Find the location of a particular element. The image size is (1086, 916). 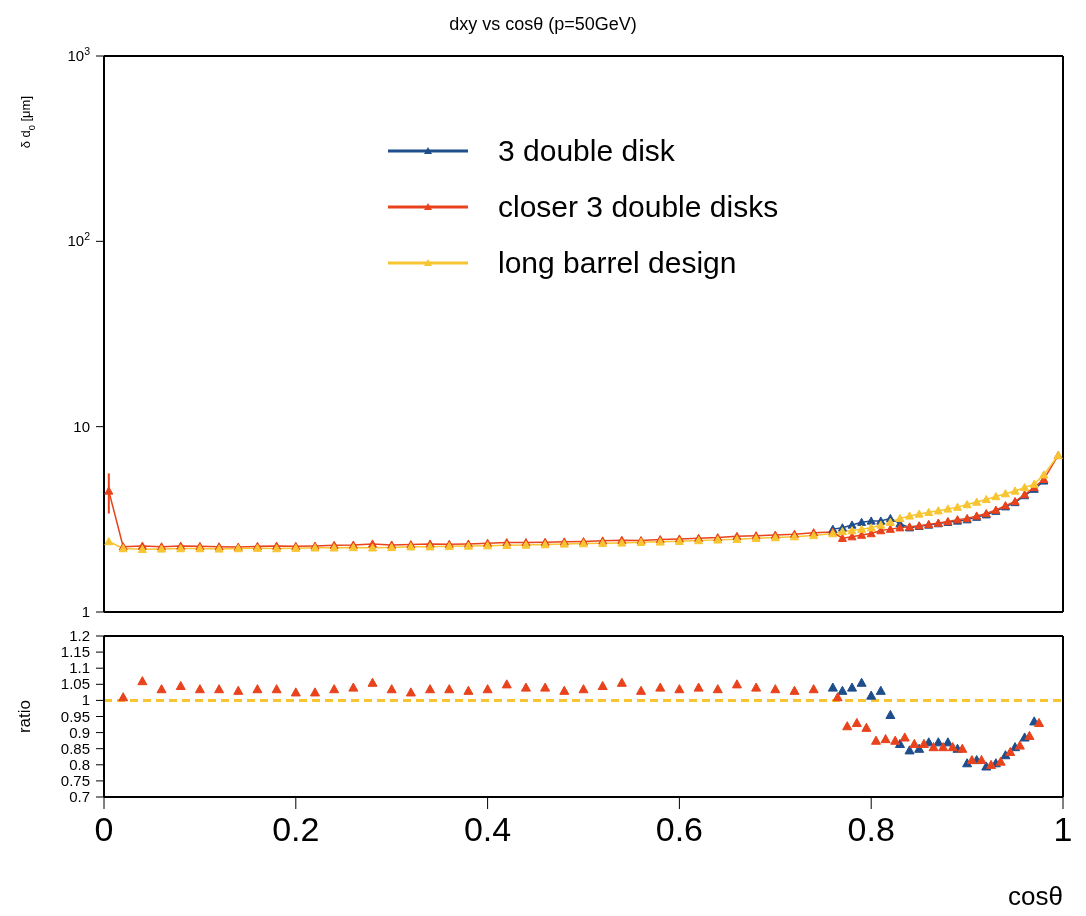

y-tick-label: 1.2 is located at coordinates (79, 635).